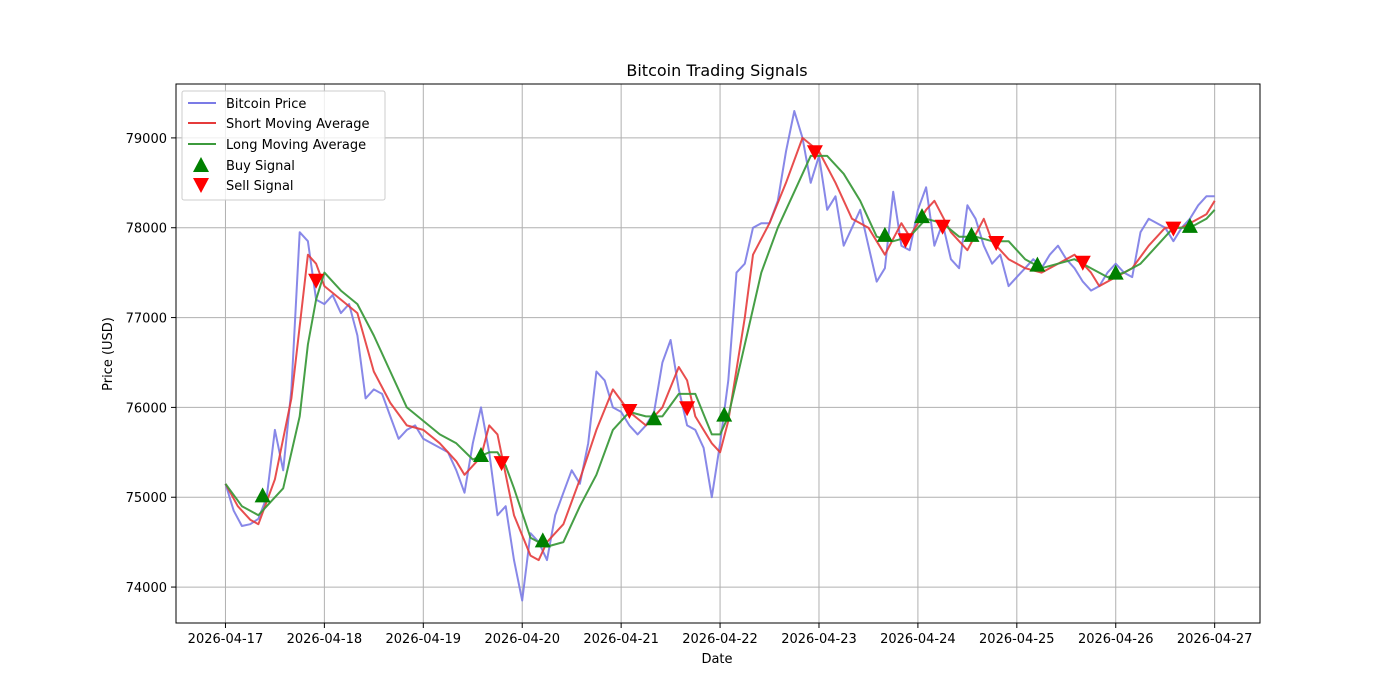 Image resolution: width=1400 pixels, height=700 pixels. What do you see at coordinates (1116, 639) in the screenshot?
I see `x-tick-label: 2026-04-26` at bounding box center [1116, 639].